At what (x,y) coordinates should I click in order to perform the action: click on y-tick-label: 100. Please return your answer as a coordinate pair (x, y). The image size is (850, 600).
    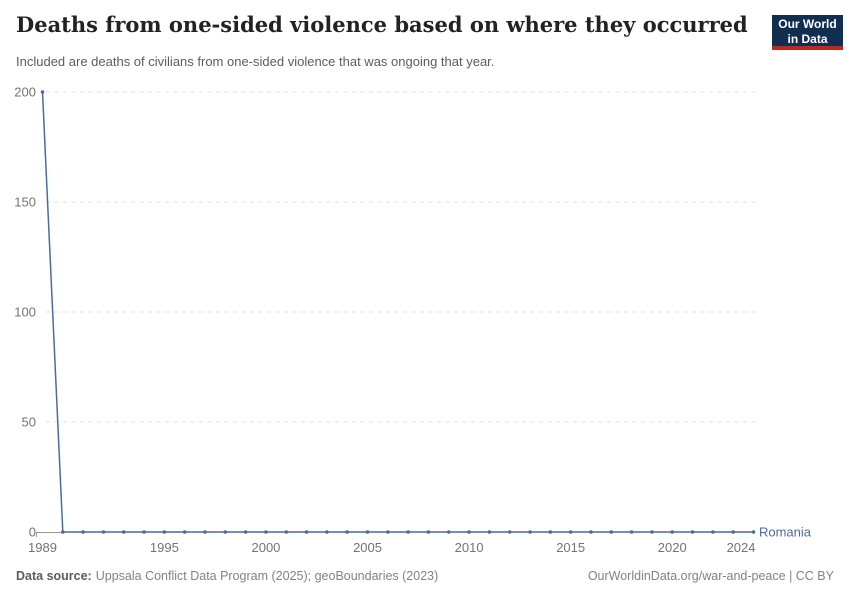
    Looking at the image, I should click on (25, 312).